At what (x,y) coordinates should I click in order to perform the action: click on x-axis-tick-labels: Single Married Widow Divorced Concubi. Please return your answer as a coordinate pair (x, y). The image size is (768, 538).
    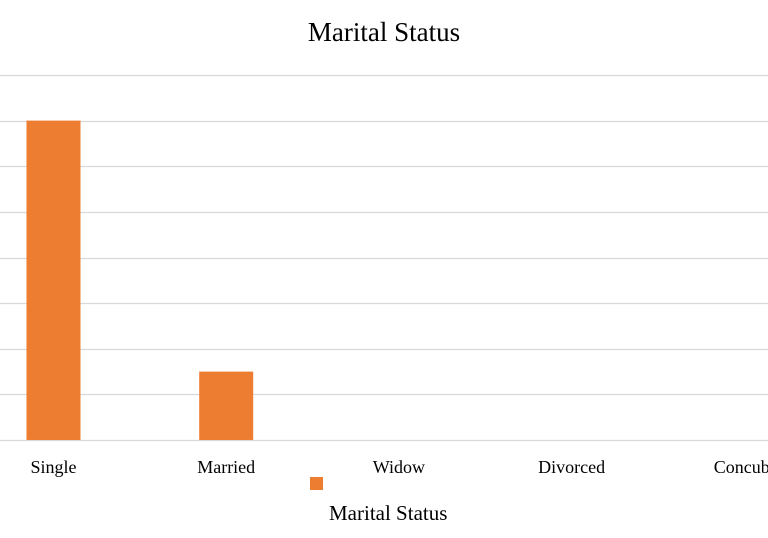
    Looking at the image, I should click on (399, 467).